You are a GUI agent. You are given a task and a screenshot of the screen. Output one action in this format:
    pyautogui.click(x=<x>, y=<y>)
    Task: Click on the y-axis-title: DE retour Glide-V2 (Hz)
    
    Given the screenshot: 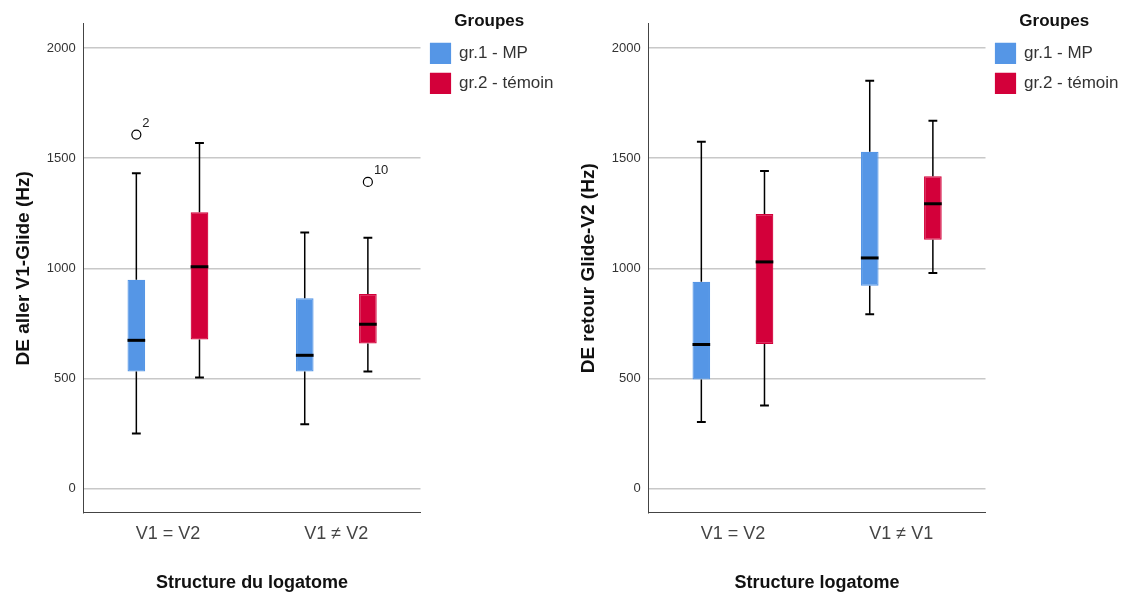 What is the action you would take?
    pyautogui.click(x=587, y=268)
    